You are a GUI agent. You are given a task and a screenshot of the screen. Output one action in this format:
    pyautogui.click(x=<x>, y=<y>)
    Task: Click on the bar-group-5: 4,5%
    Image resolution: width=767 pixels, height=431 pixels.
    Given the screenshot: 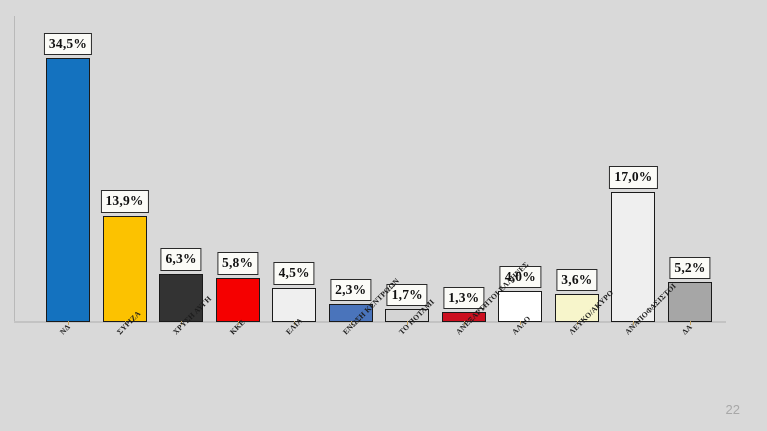 What is the action you would take?
    pyautogui.click(x=294, y=169)
    